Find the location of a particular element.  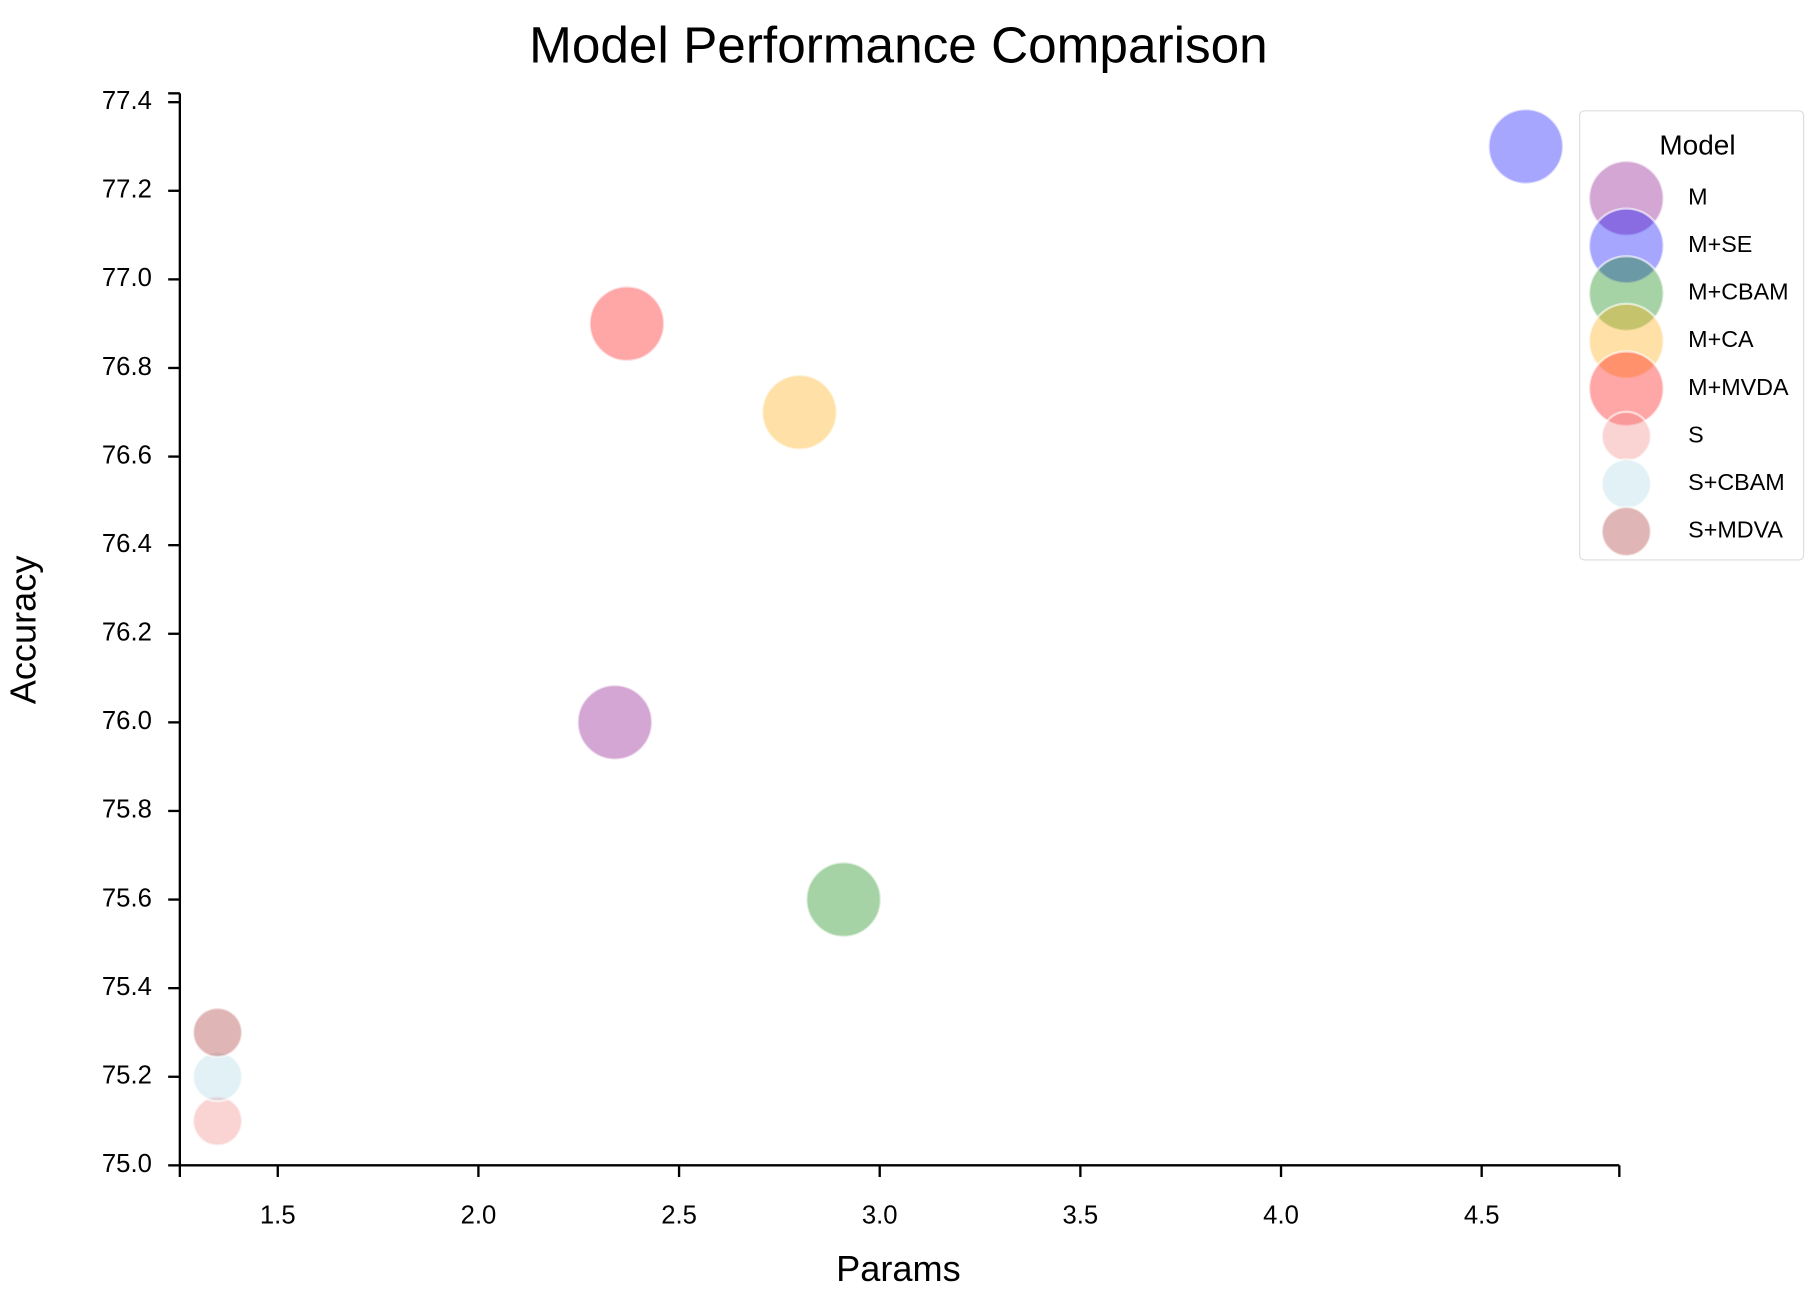

legend-label: S is located at coordinates (1696, 434).